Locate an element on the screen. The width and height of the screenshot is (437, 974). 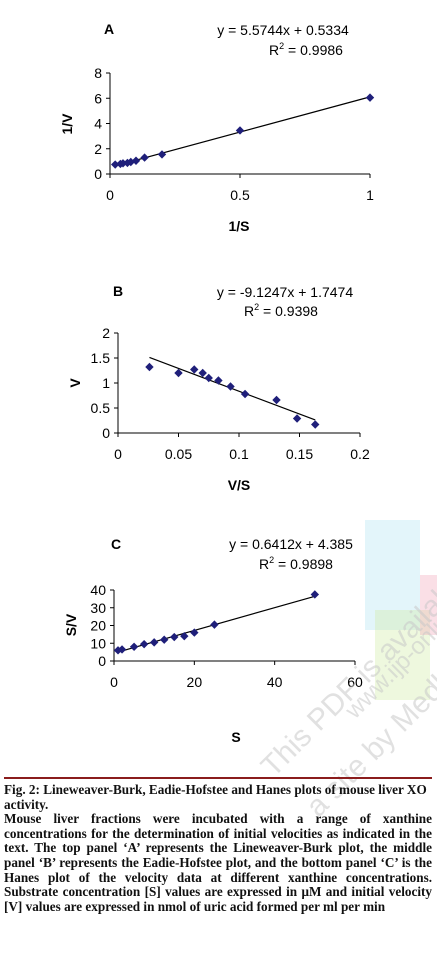
caption-mu-symbol: μ is located at coordinates (305, 892).